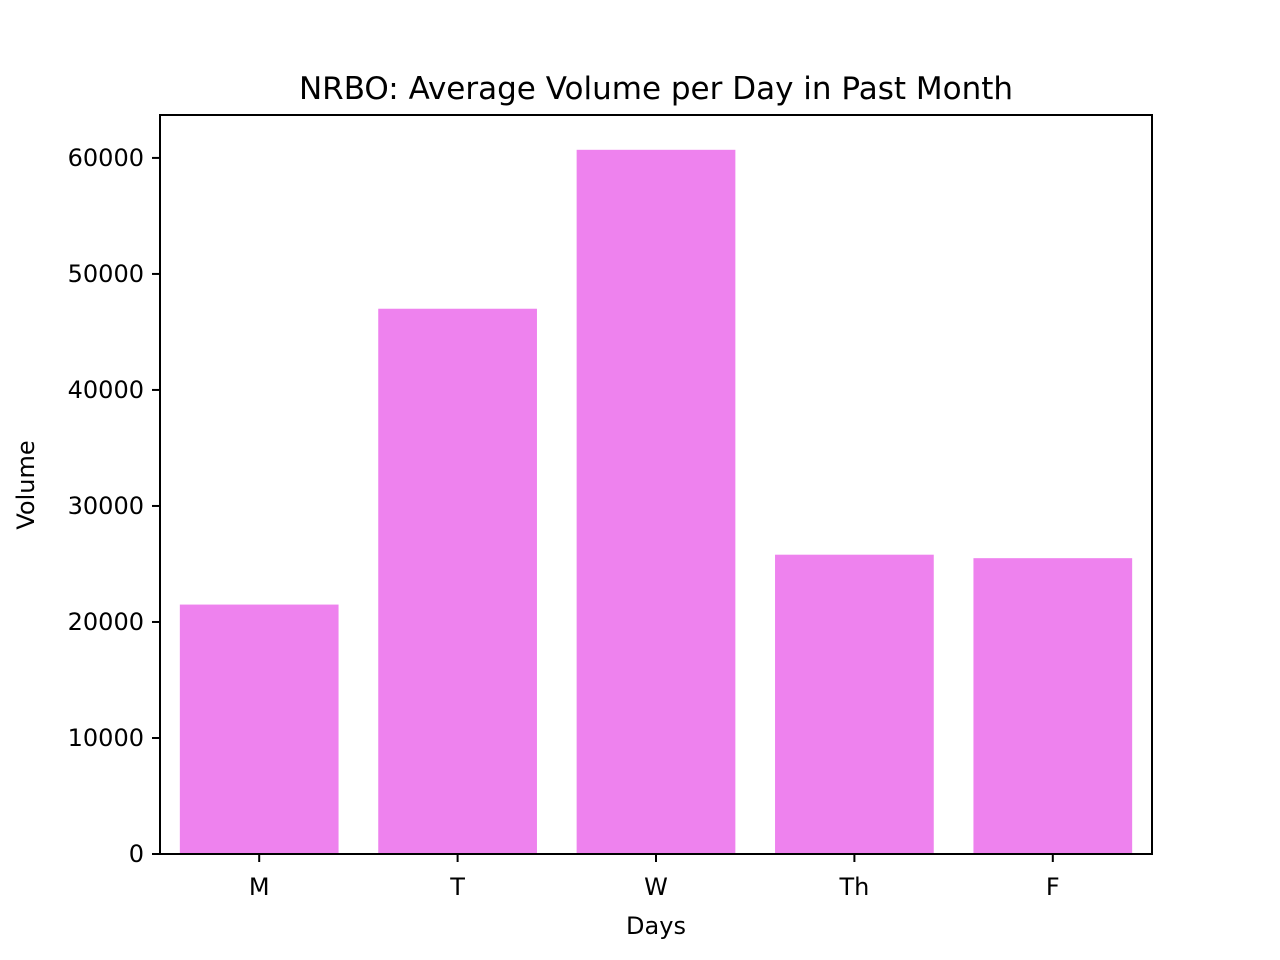 This screenshot has width=1280, height=960. What do you see at coordinates (26, 484) in the screenshot?
I see `y-axis-label: Volume` at bounding box center [26, 484].